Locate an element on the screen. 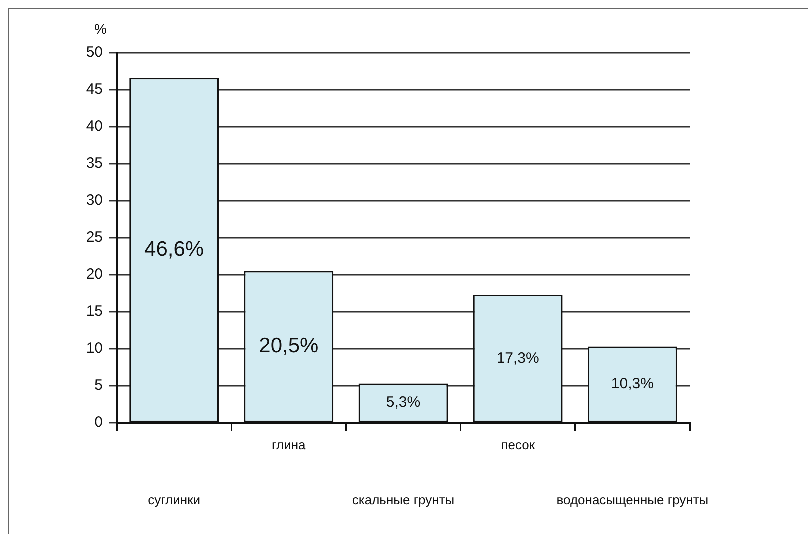  y-tick-label: 45 is located at coordinates (94, 89).